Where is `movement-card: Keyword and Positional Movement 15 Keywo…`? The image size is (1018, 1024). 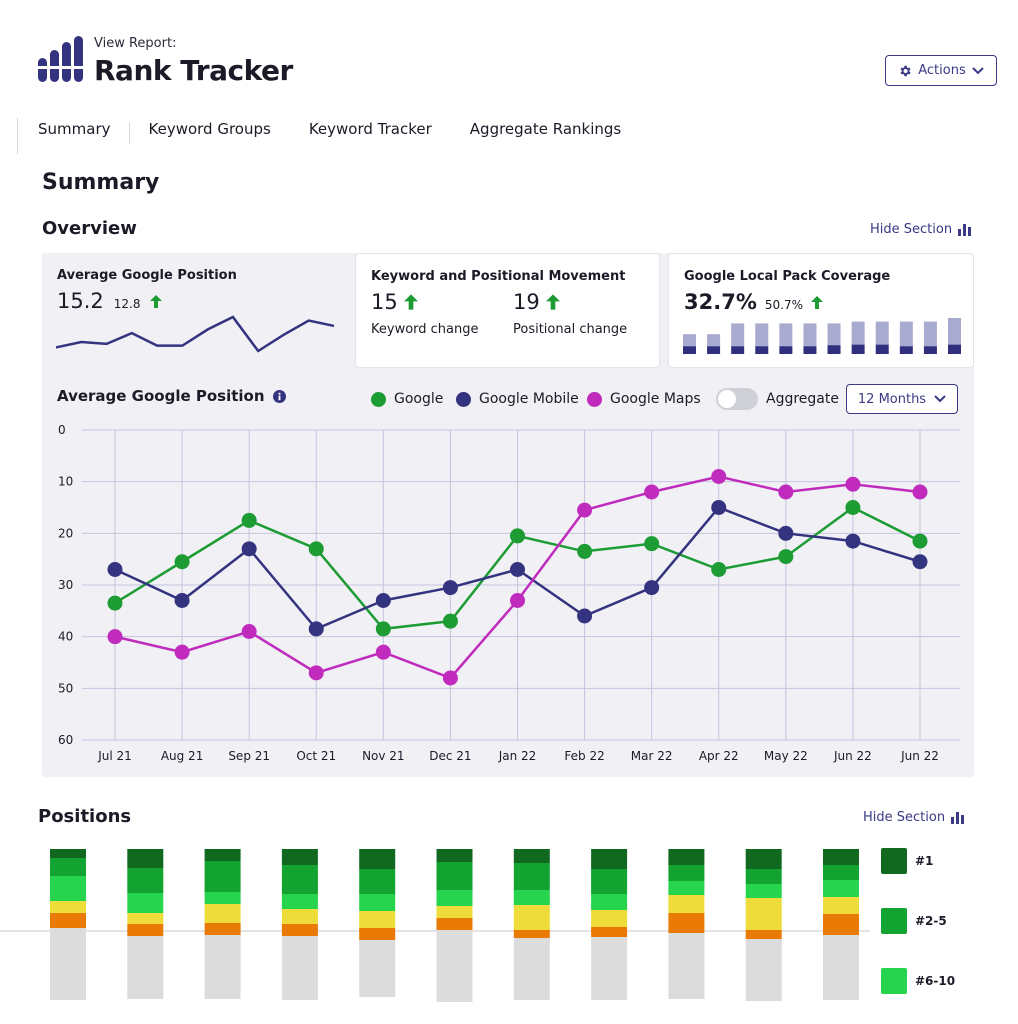 movement-card: Keyword and Positional Movement 15 Keywo… is located at coordinates (507, 310).